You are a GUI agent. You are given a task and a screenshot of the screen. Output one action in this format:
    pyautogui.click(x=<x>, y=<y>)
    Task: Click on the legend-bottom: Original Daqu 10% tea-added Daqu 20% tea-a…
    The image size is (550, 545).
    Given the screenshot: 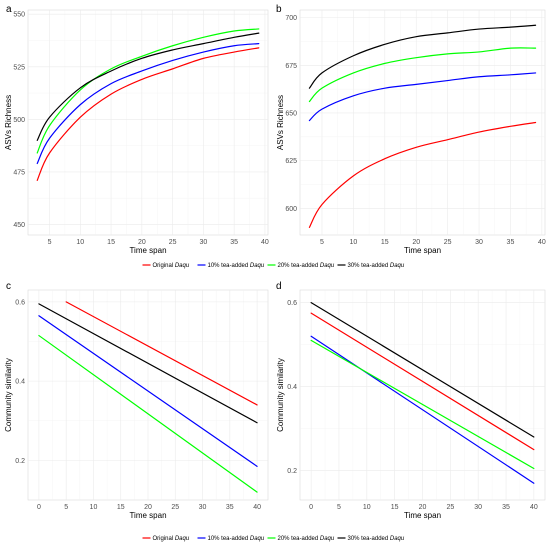 What is the action you would take?
    pyautogui.click(x=273, y=539)
    